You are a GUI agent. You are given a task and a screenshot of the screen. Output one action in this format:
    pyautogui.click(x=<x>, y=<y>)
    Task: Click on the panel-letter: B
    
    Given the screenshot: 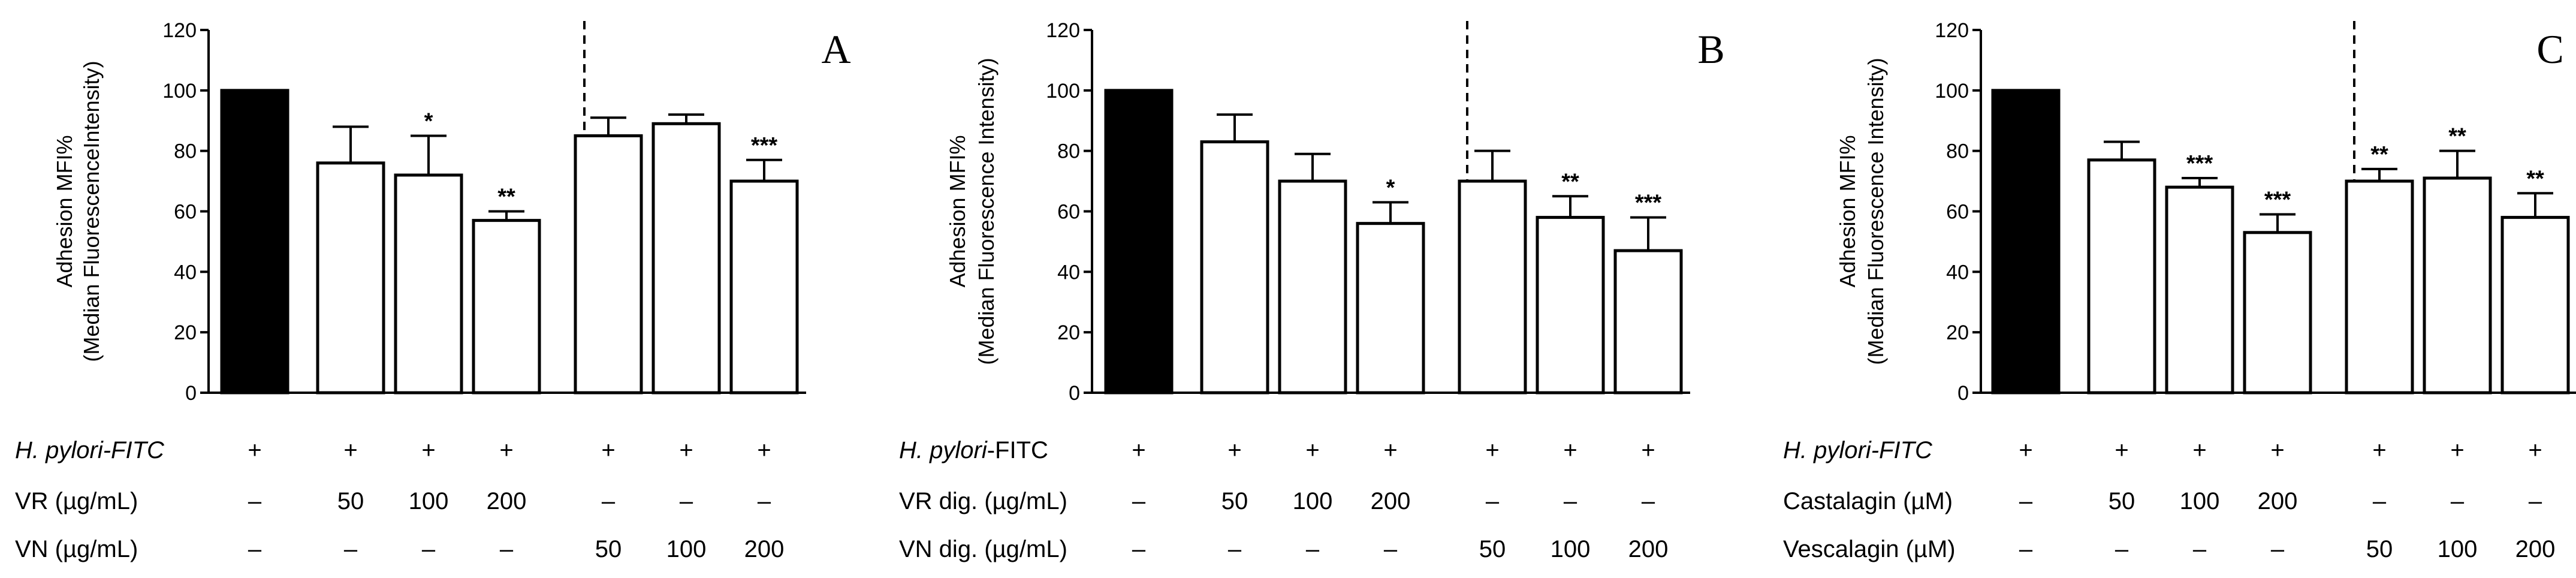 What is the action you would take?
    pyautogui.click(x=1710, y=49)
    